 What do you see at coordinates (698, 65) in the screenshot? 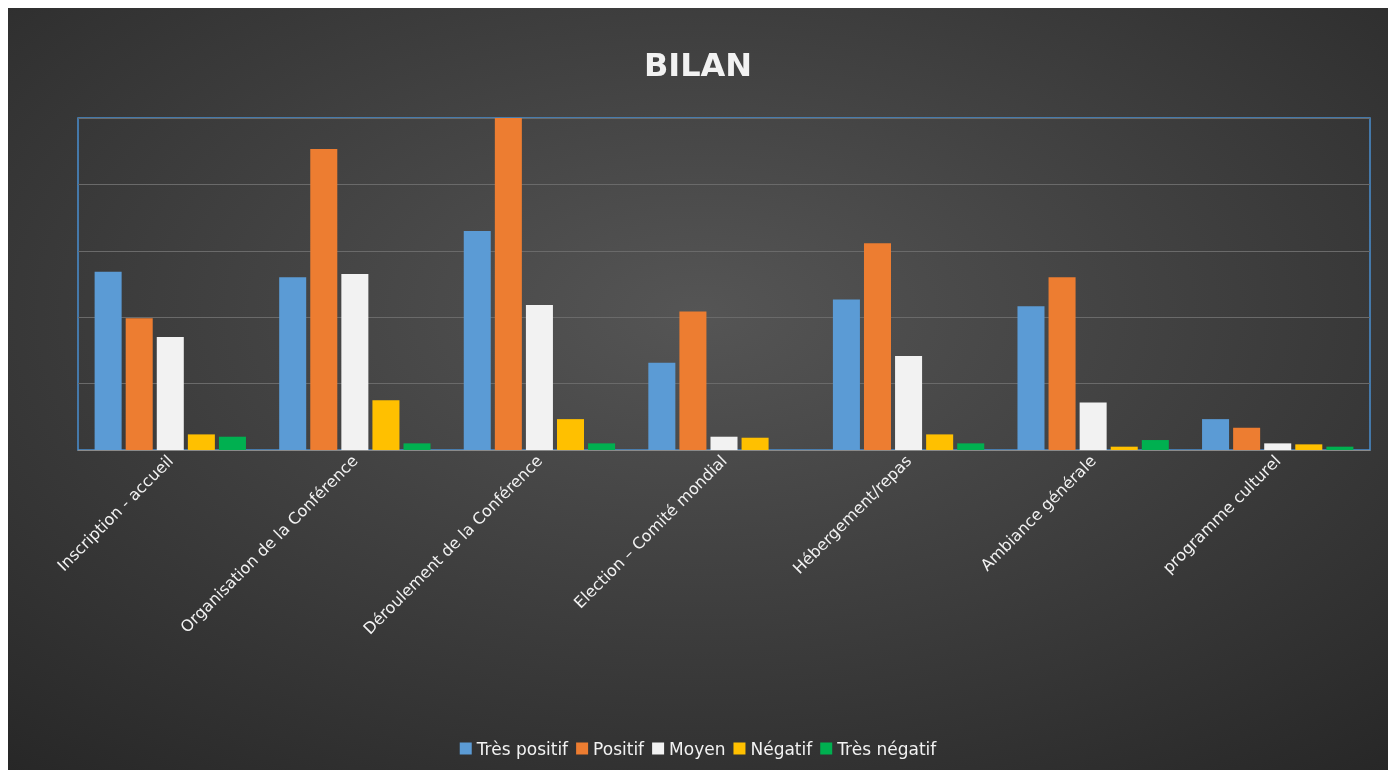
I see `chart-title: BILAN` at bounding box center [698, 65].